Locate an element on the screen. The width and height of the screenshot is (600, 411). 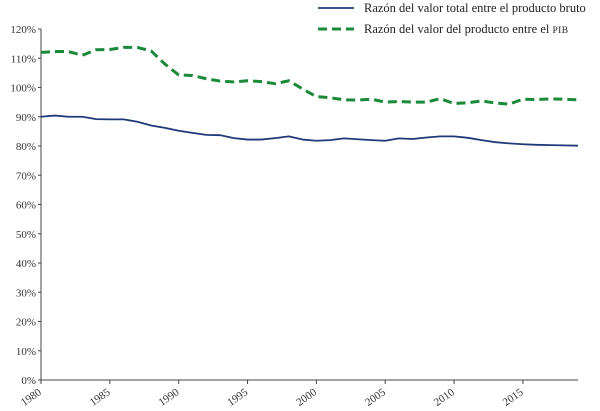
y-tick-label: 70% is located at coordinates (26, 176).